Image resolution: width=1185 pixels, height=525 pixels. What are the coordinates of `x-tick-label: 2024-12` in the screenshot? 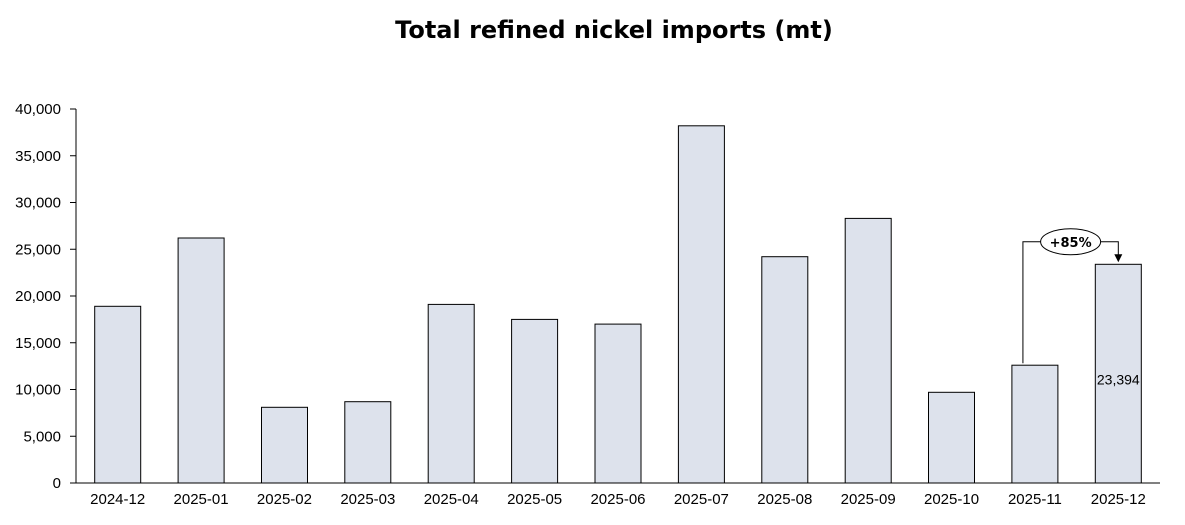 It's located at (117, 499).